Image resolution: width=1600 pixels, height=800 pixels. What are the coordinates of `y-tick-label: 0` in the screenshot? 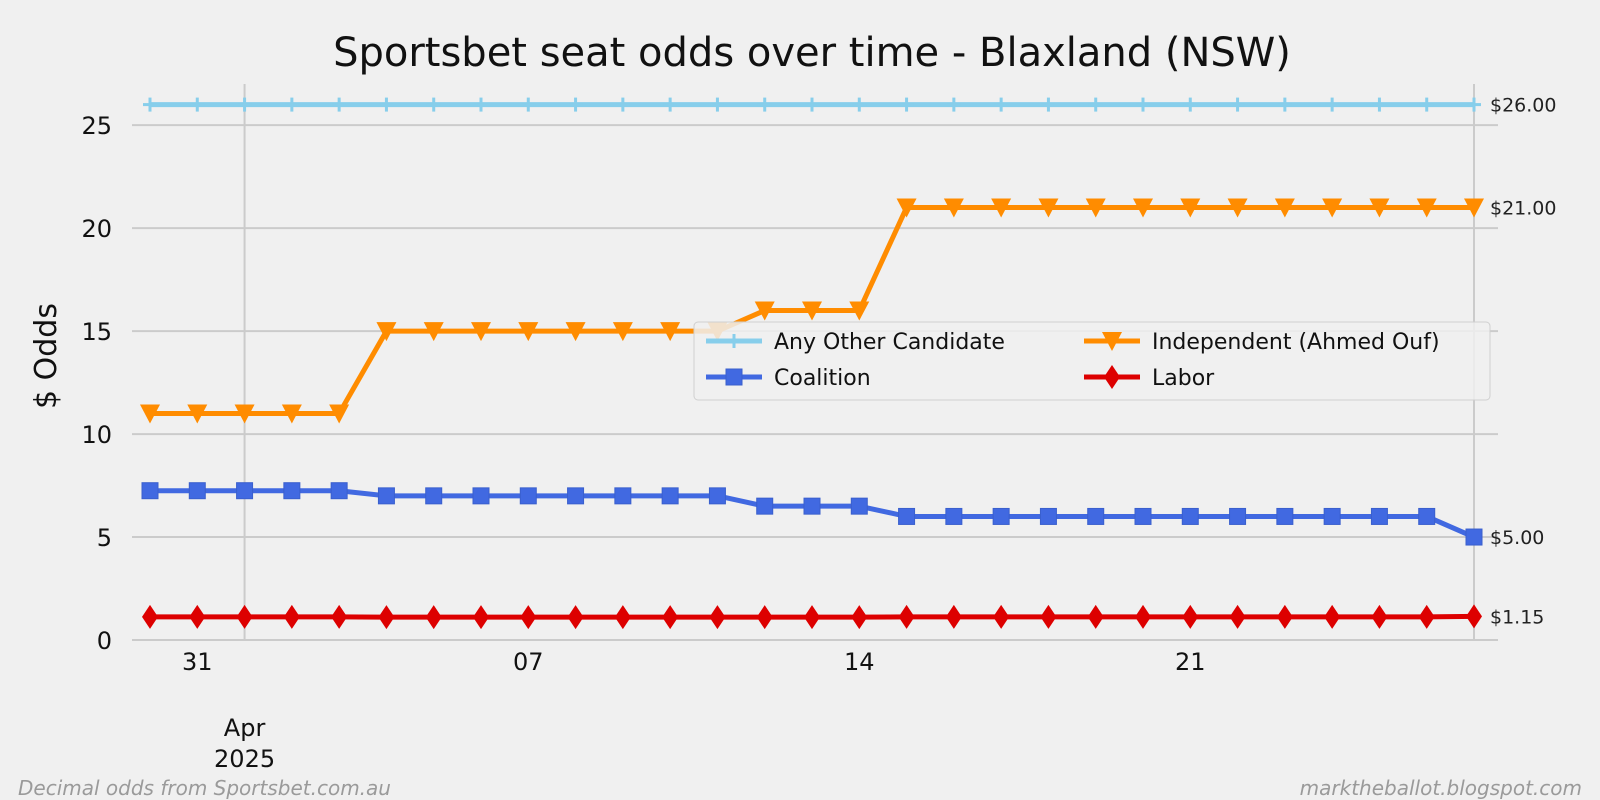 It's located at (104, 641).